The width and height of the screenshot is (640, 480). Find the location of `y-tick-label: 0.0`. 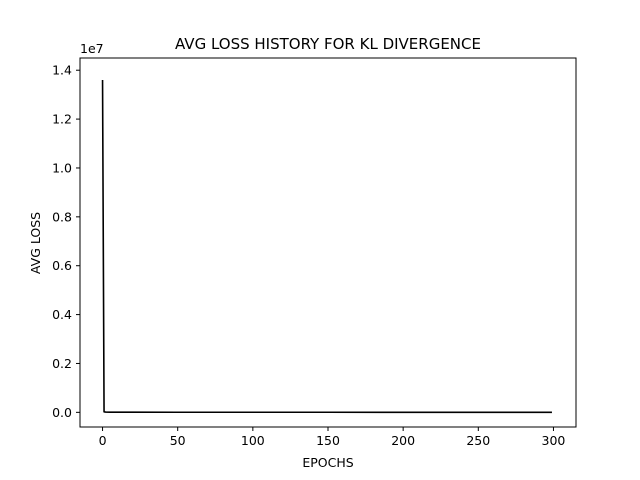

y-tick-label: 0.0 is located at coordinates (62, 412).